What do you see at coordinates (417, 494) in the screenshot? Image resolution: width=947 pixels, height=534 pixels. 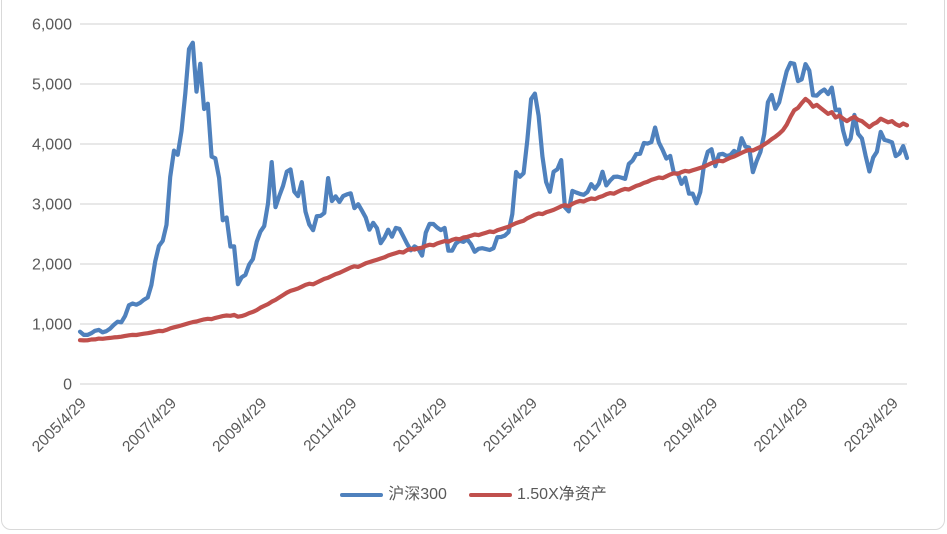 I see `legend-label-csi300: 沪深300` at bounding box center [417, 494].